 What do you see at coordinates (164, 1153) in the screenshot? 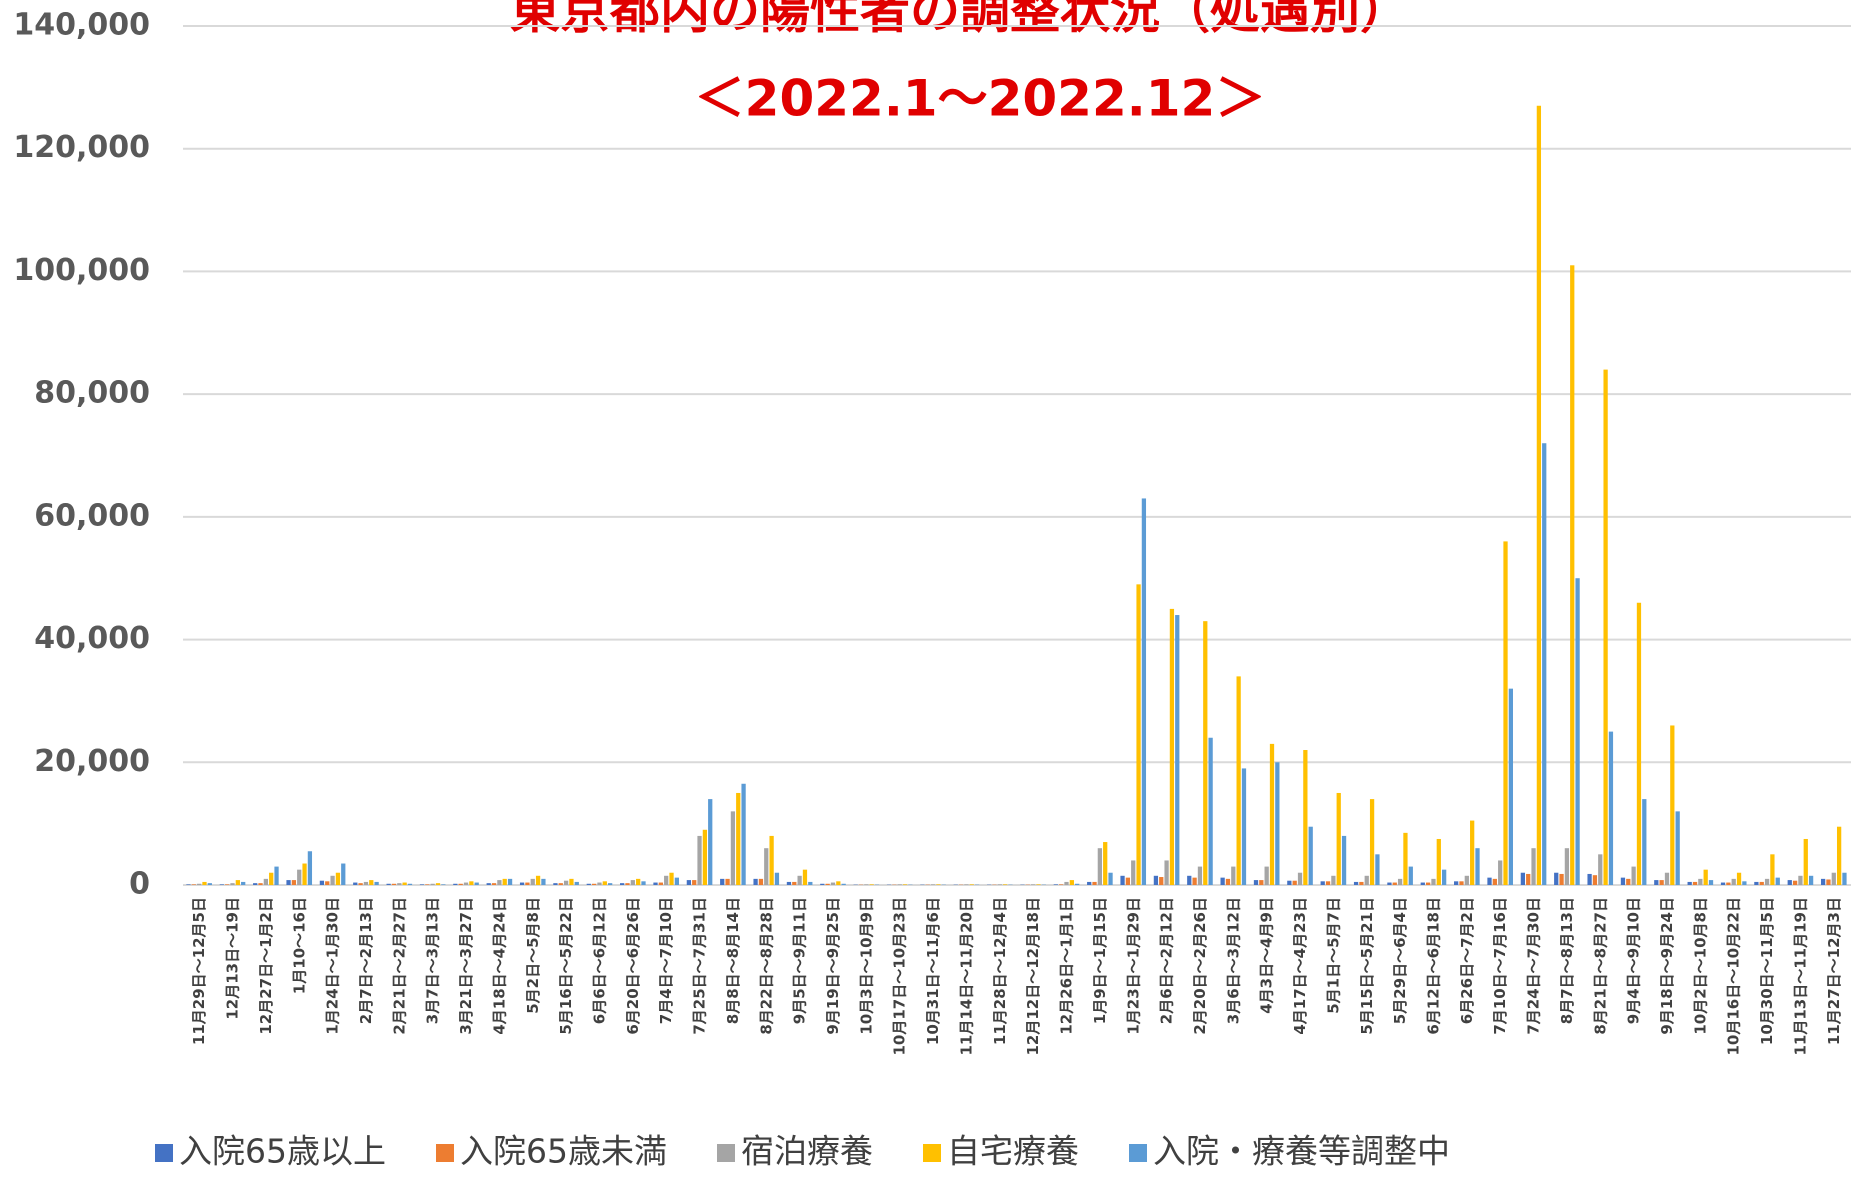
I see `legend-swatch` at bounding box center [164, 1153].